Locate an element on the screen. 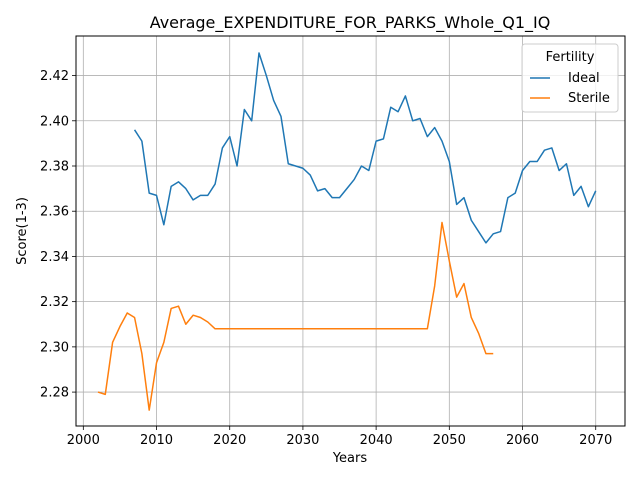 This screenshot has height=480, width=640. y-tick-label: 2.28 is located at coordinates (54, 393).